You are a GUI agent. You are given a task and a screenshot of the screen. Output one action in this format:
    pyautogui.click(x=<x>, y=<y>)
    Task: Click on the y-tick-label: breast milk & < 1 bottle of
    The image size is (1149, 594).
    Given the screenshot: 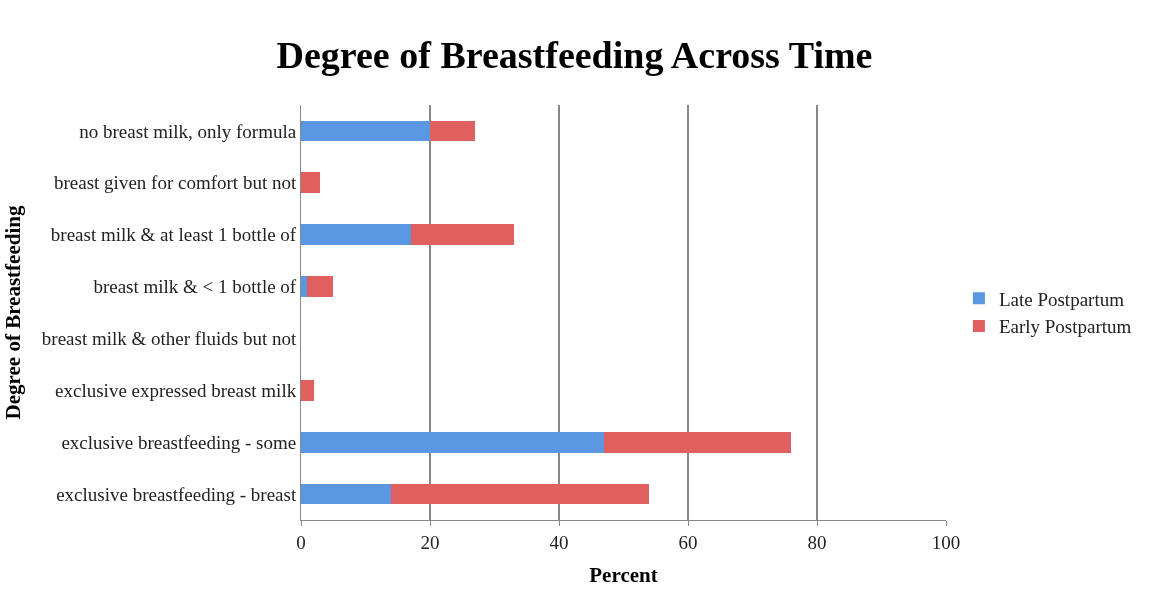 What is the action you would take?
    pyautogui.click(x=195, y=287)
    